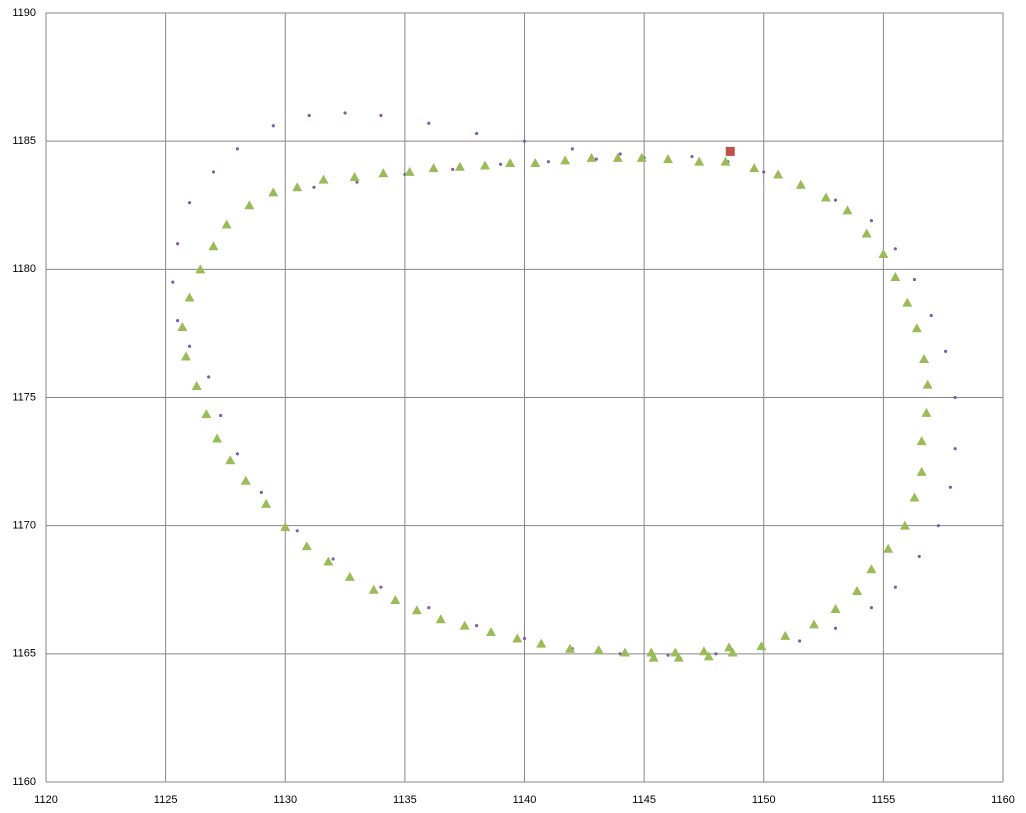 This screenshot has width=1026, height=813. Describe the element at coordinates (24, 13) in the screenshot. I see `y-tick-label: 1190` at that location.